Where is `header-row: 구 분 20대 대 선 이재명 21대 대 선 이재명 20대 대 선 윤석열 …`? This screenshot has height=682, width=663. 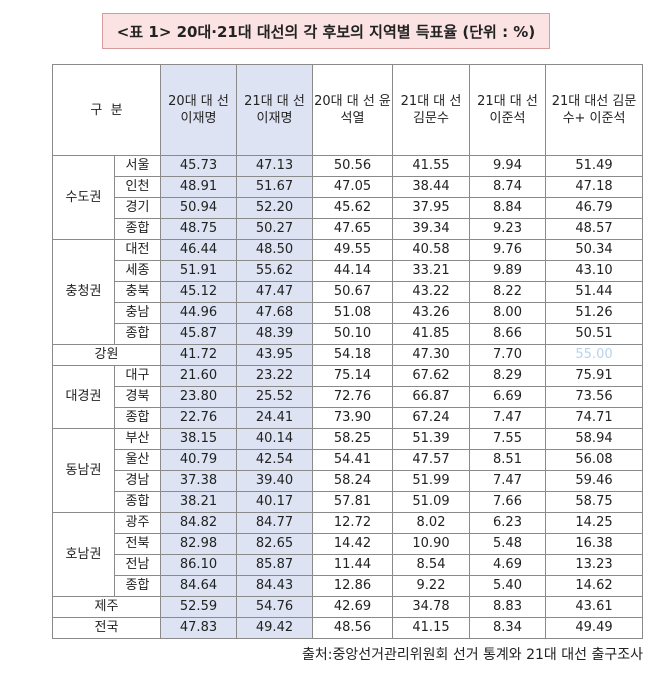
header-row: 구 분 20대 대 선 이재명 21대 대 선 이재명 20대 대 선 윤석열 … is located at coordinates (347, 110).